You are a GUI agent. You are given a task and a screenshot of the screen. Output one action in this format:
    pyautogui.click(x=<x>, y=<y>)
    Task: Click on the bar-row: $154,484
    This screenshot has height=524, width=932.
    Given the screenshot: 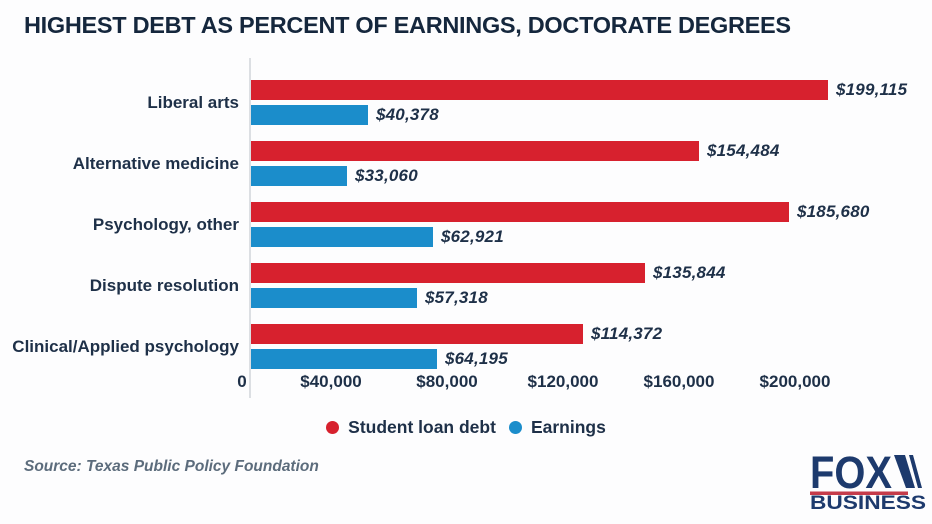 What is the action you would take?
    pyautogui.click(x=591, y=151)
    